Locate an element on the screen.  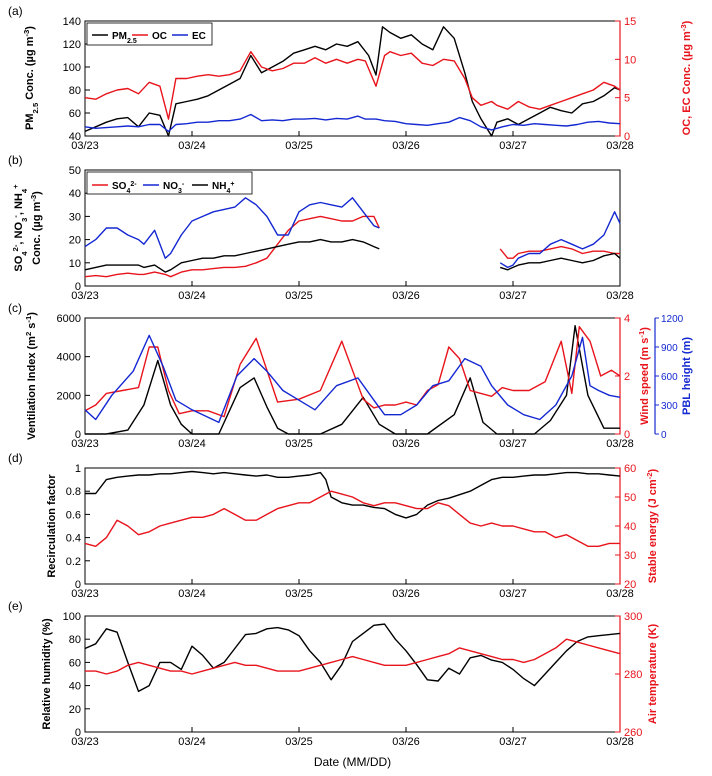
legend-b-nh4-label-part: NH is located at coordinates (219, 186).